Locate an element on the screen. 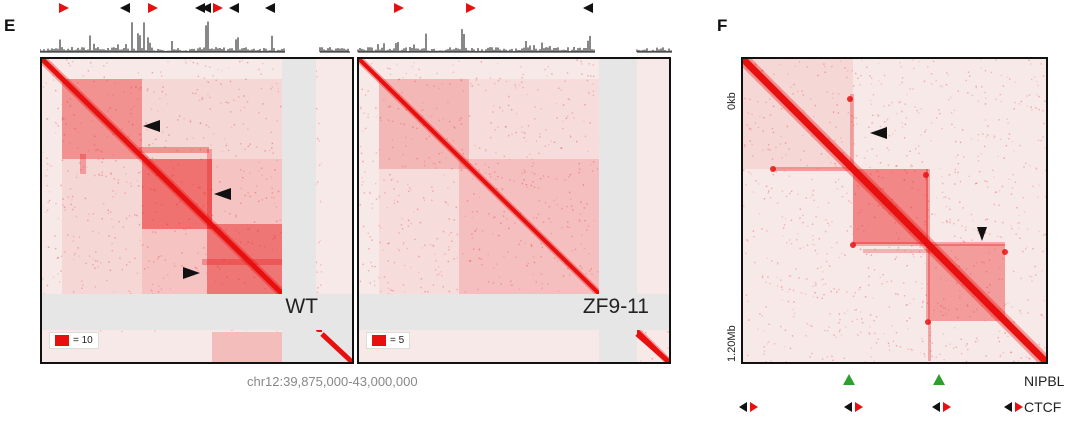 This screenshot has width=1080, height=421. ctcf-arrow-left-black is located at coordinates (270, 8).